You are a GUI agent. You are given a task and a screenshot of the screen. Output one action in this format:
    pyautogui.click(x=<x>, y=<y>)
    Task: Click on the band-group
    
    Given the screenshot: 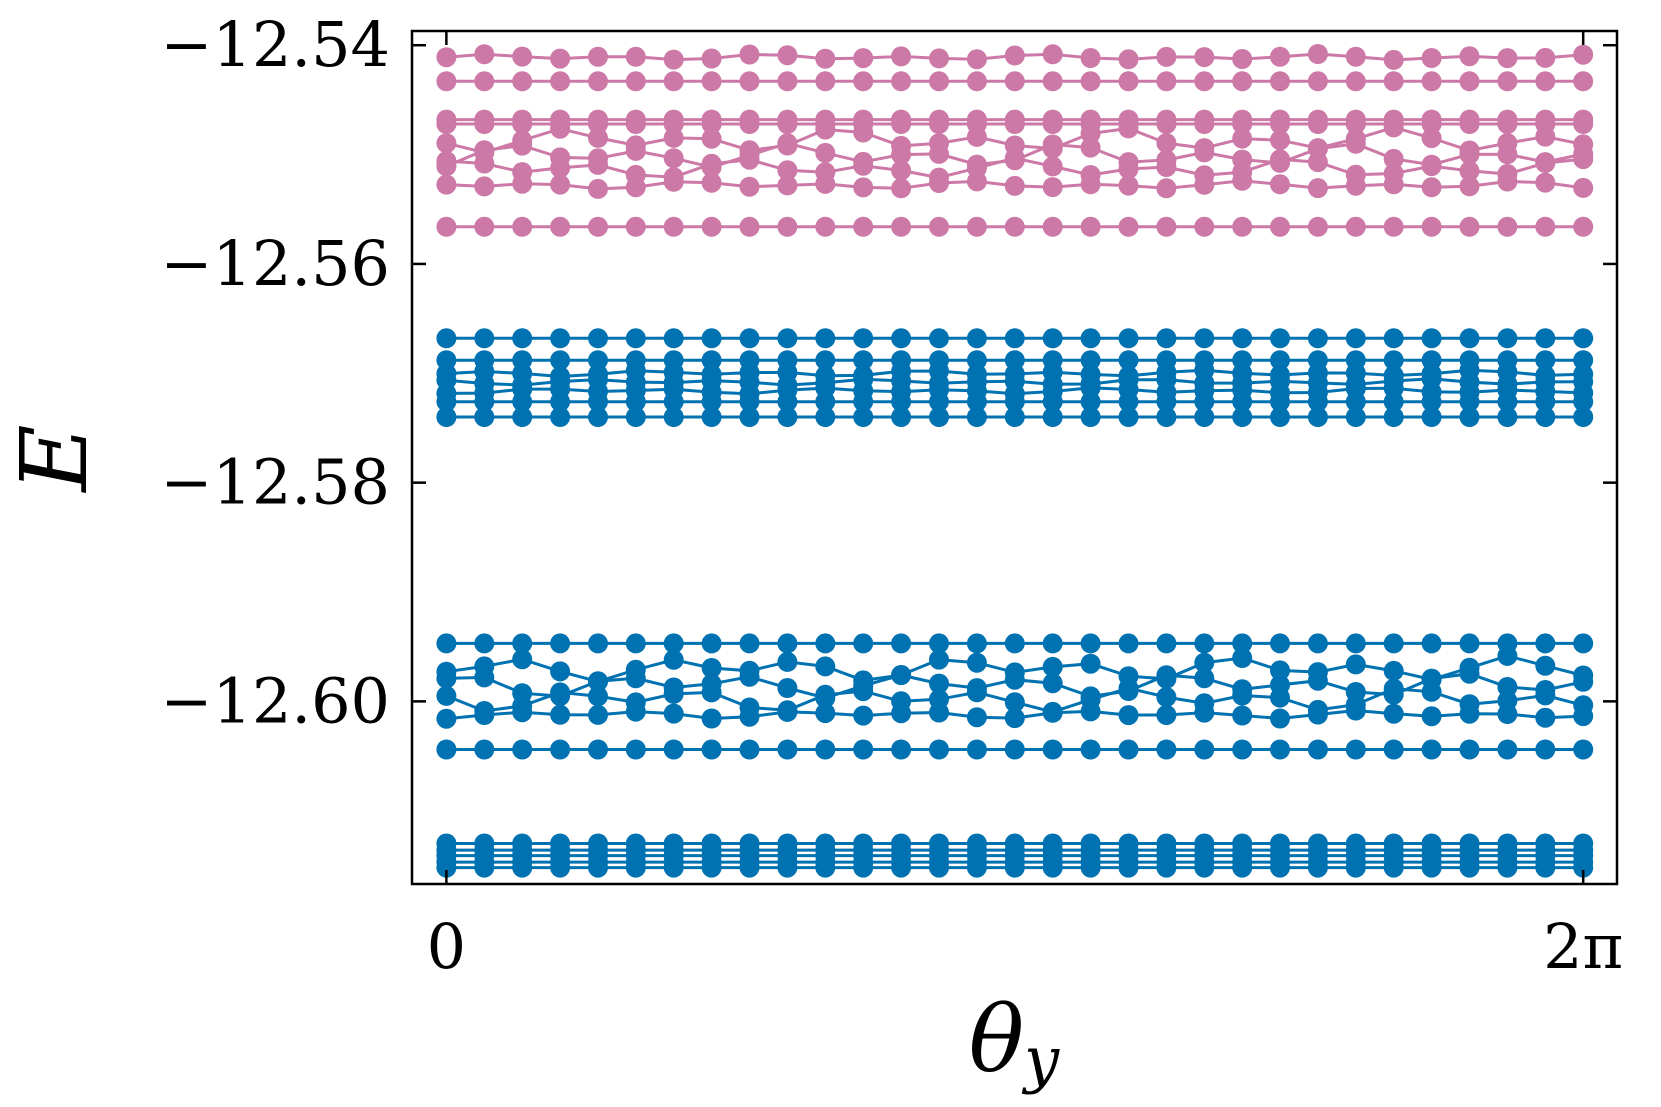 What is the action you would take?
    pyautogui.click(x=1015, y=377)
    